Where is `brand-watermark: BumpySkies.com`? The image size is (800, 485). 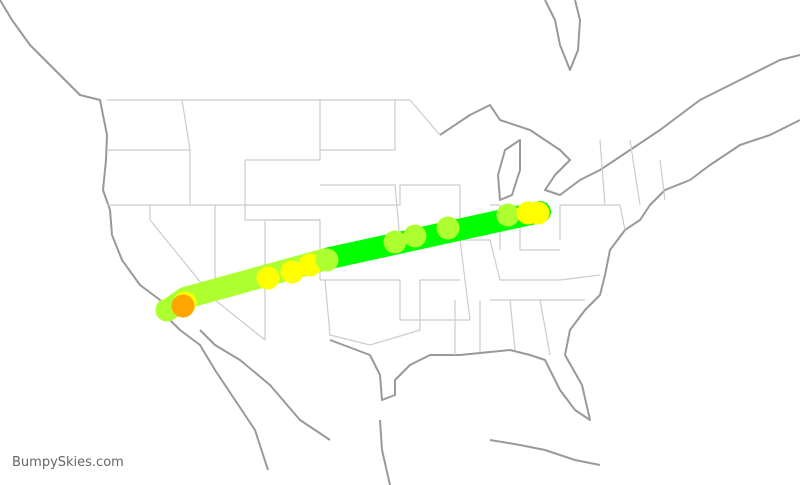 brand-watermark: BumpySkies.com is located at coordinates (68, 462).